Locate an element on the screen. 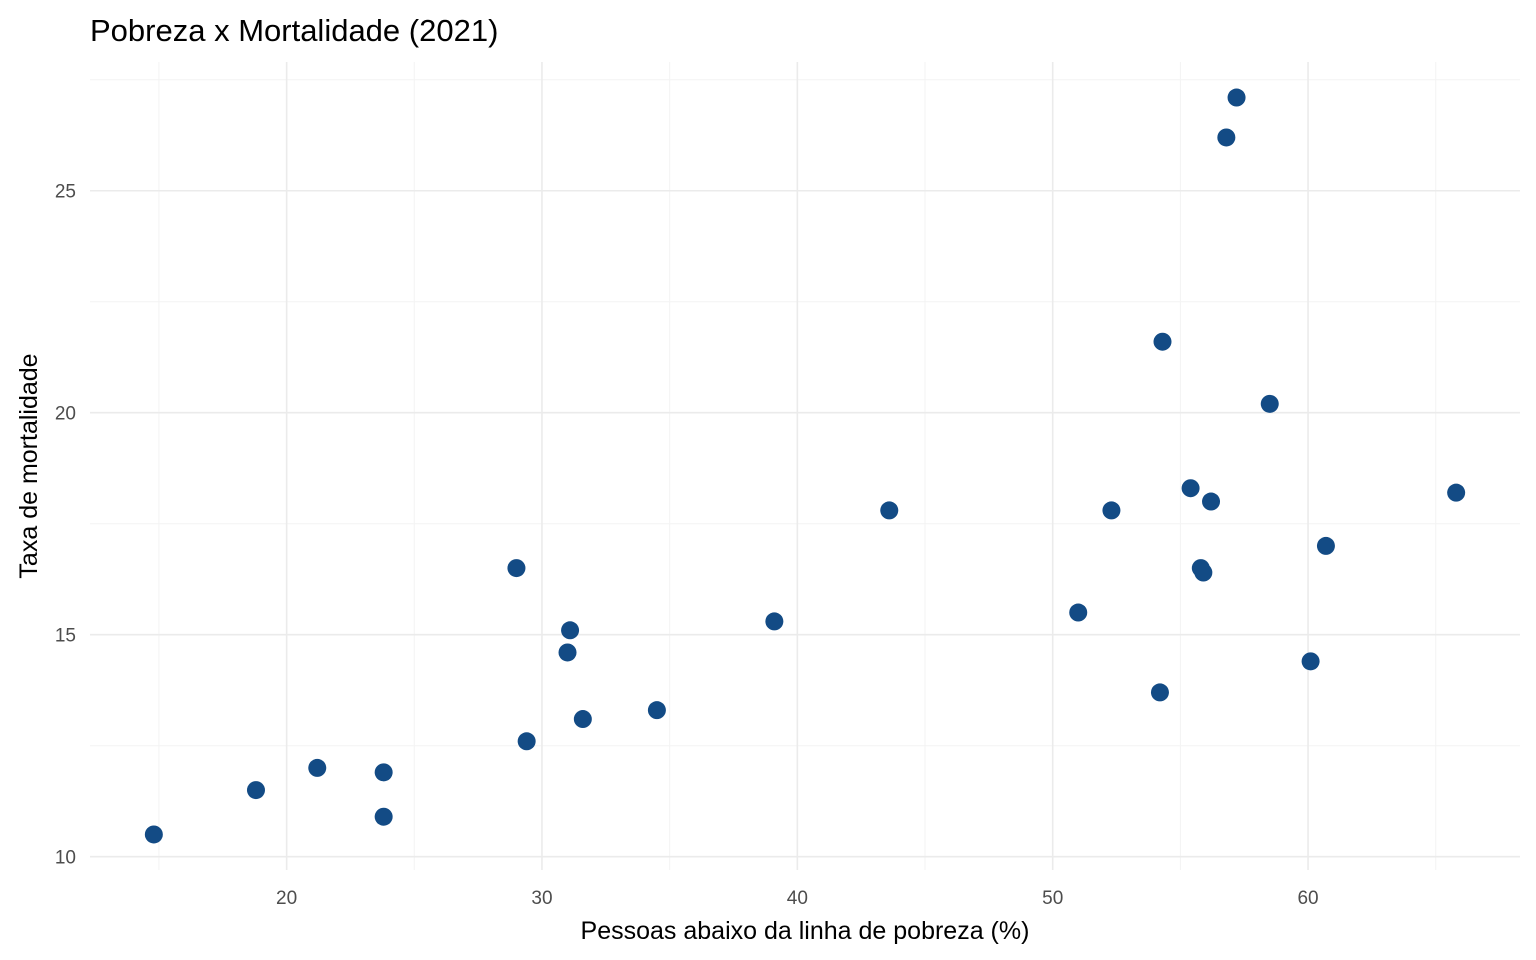 The image size is (1536, 960). x-tick-label: 20 is located at coordinates (286, 898).